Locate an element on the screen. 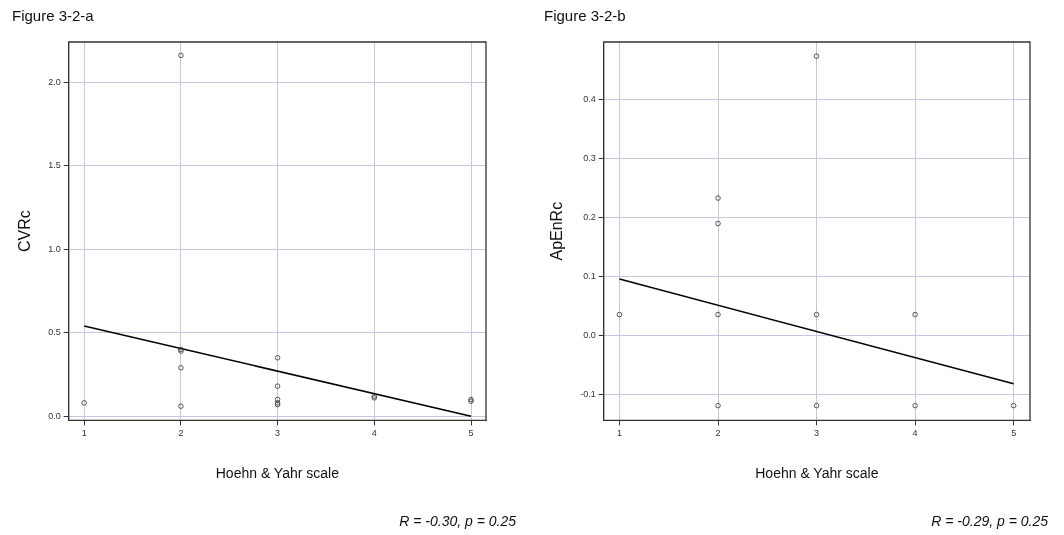 This screenshot has width=1064, height=535. text: R = -0.29, p = 0.25 is located at coordinates (990, 520).